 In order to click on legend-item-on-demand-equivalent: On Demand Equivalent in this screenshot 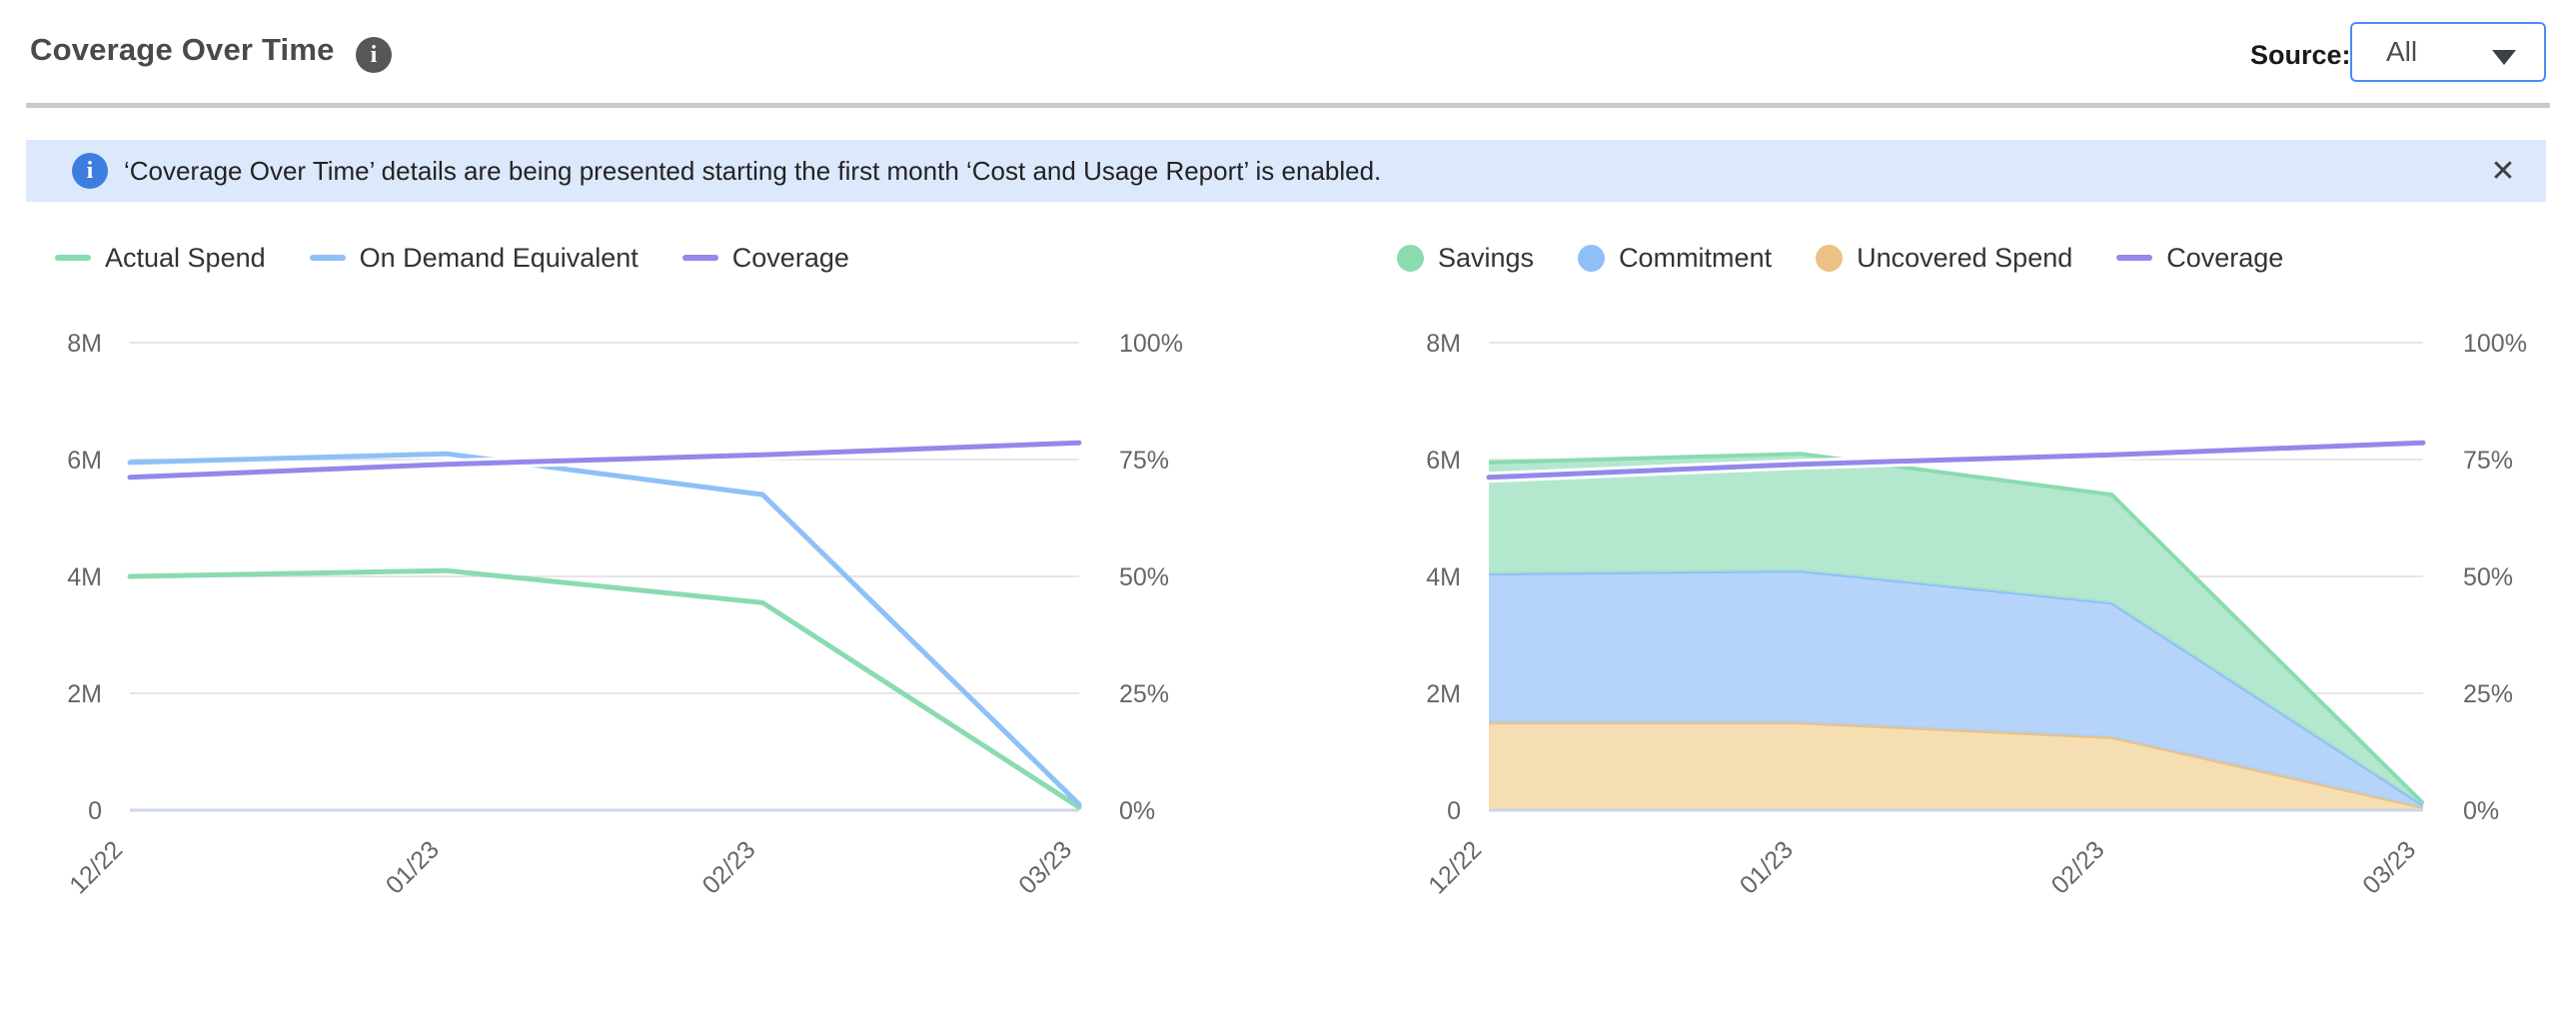, I will do `click(474, 258)`.